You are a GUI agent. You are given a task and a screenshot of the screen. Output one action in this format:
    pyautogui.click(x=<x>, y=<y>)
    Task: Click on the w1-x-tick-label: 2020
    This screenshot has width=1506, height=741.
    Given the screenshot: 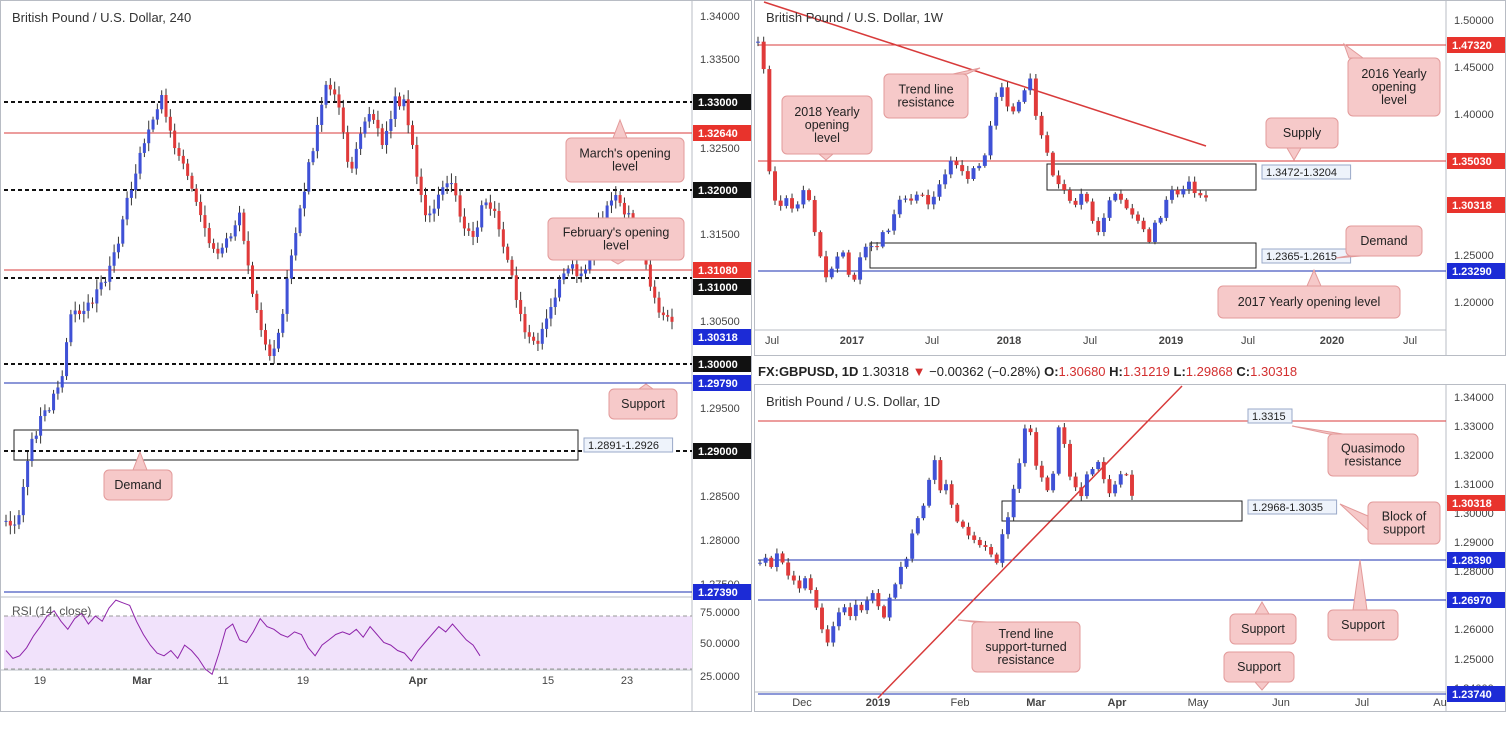 What is the action you would take?
    pyautogui.click(x=1332, y=341)
    